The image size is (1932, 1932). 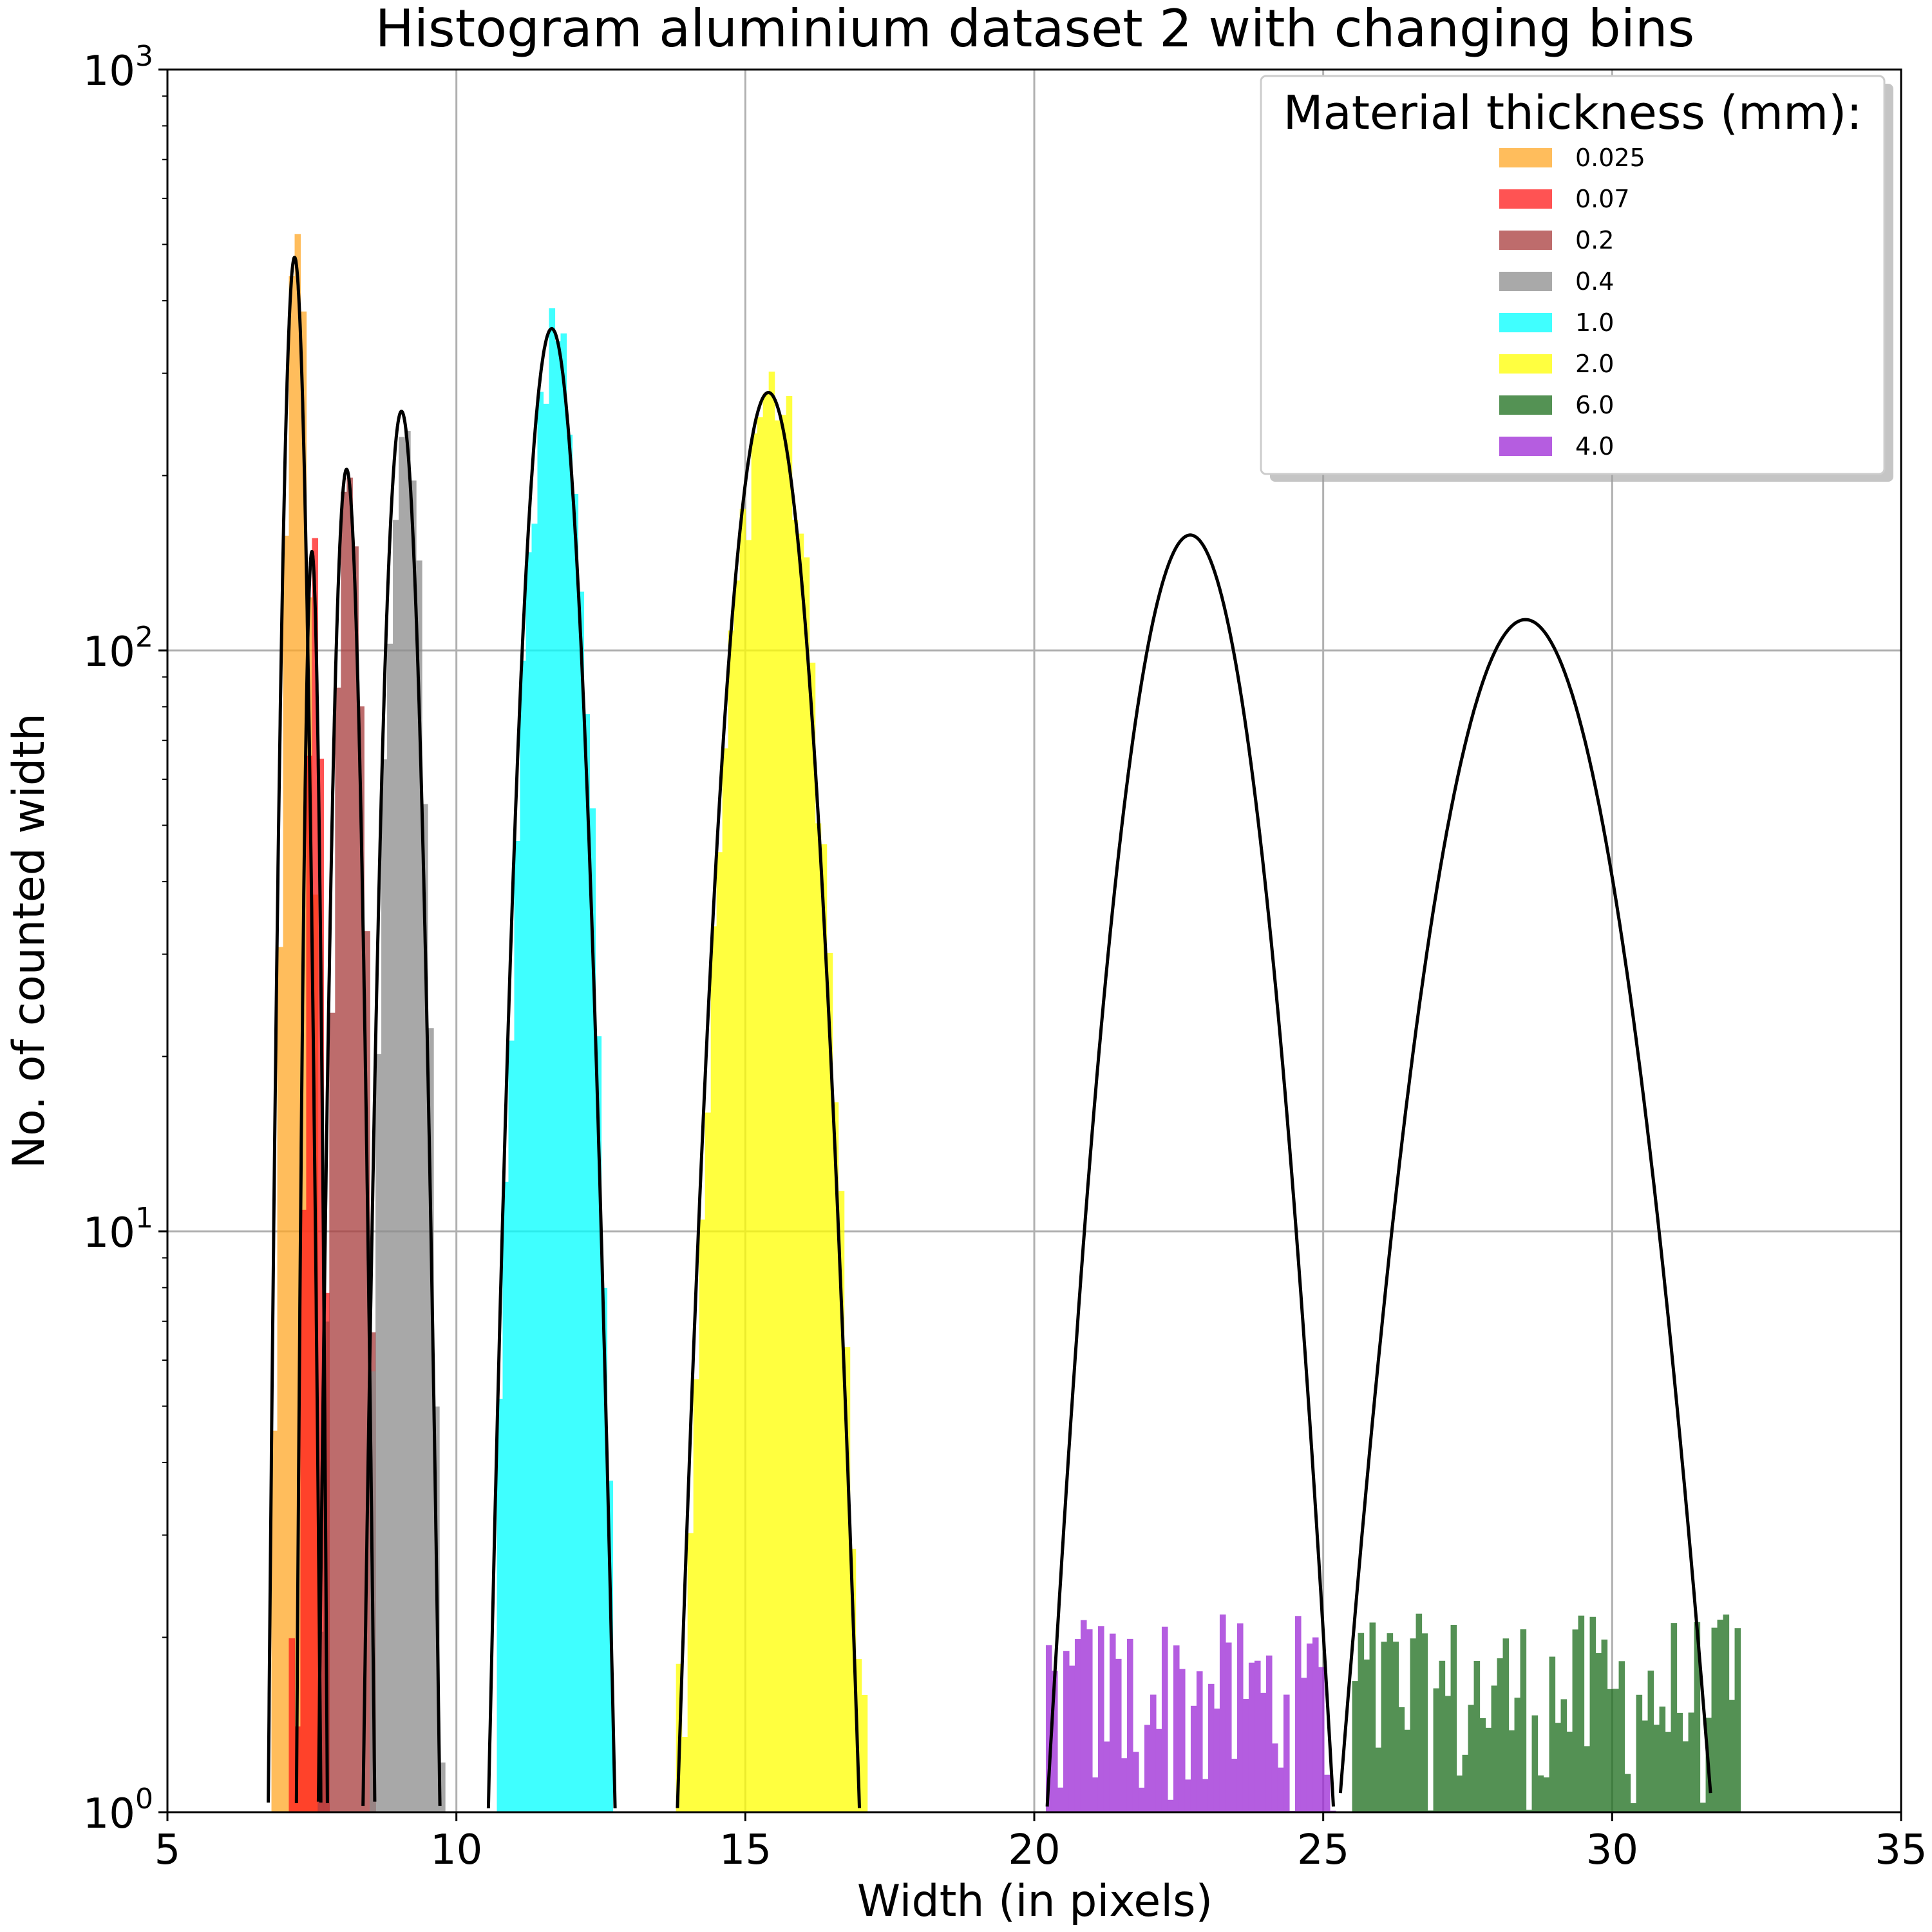 What do you see at coordinates (1573, 275) in the screenshot?
I see `legend-box` at bounding box center [1573, 275].